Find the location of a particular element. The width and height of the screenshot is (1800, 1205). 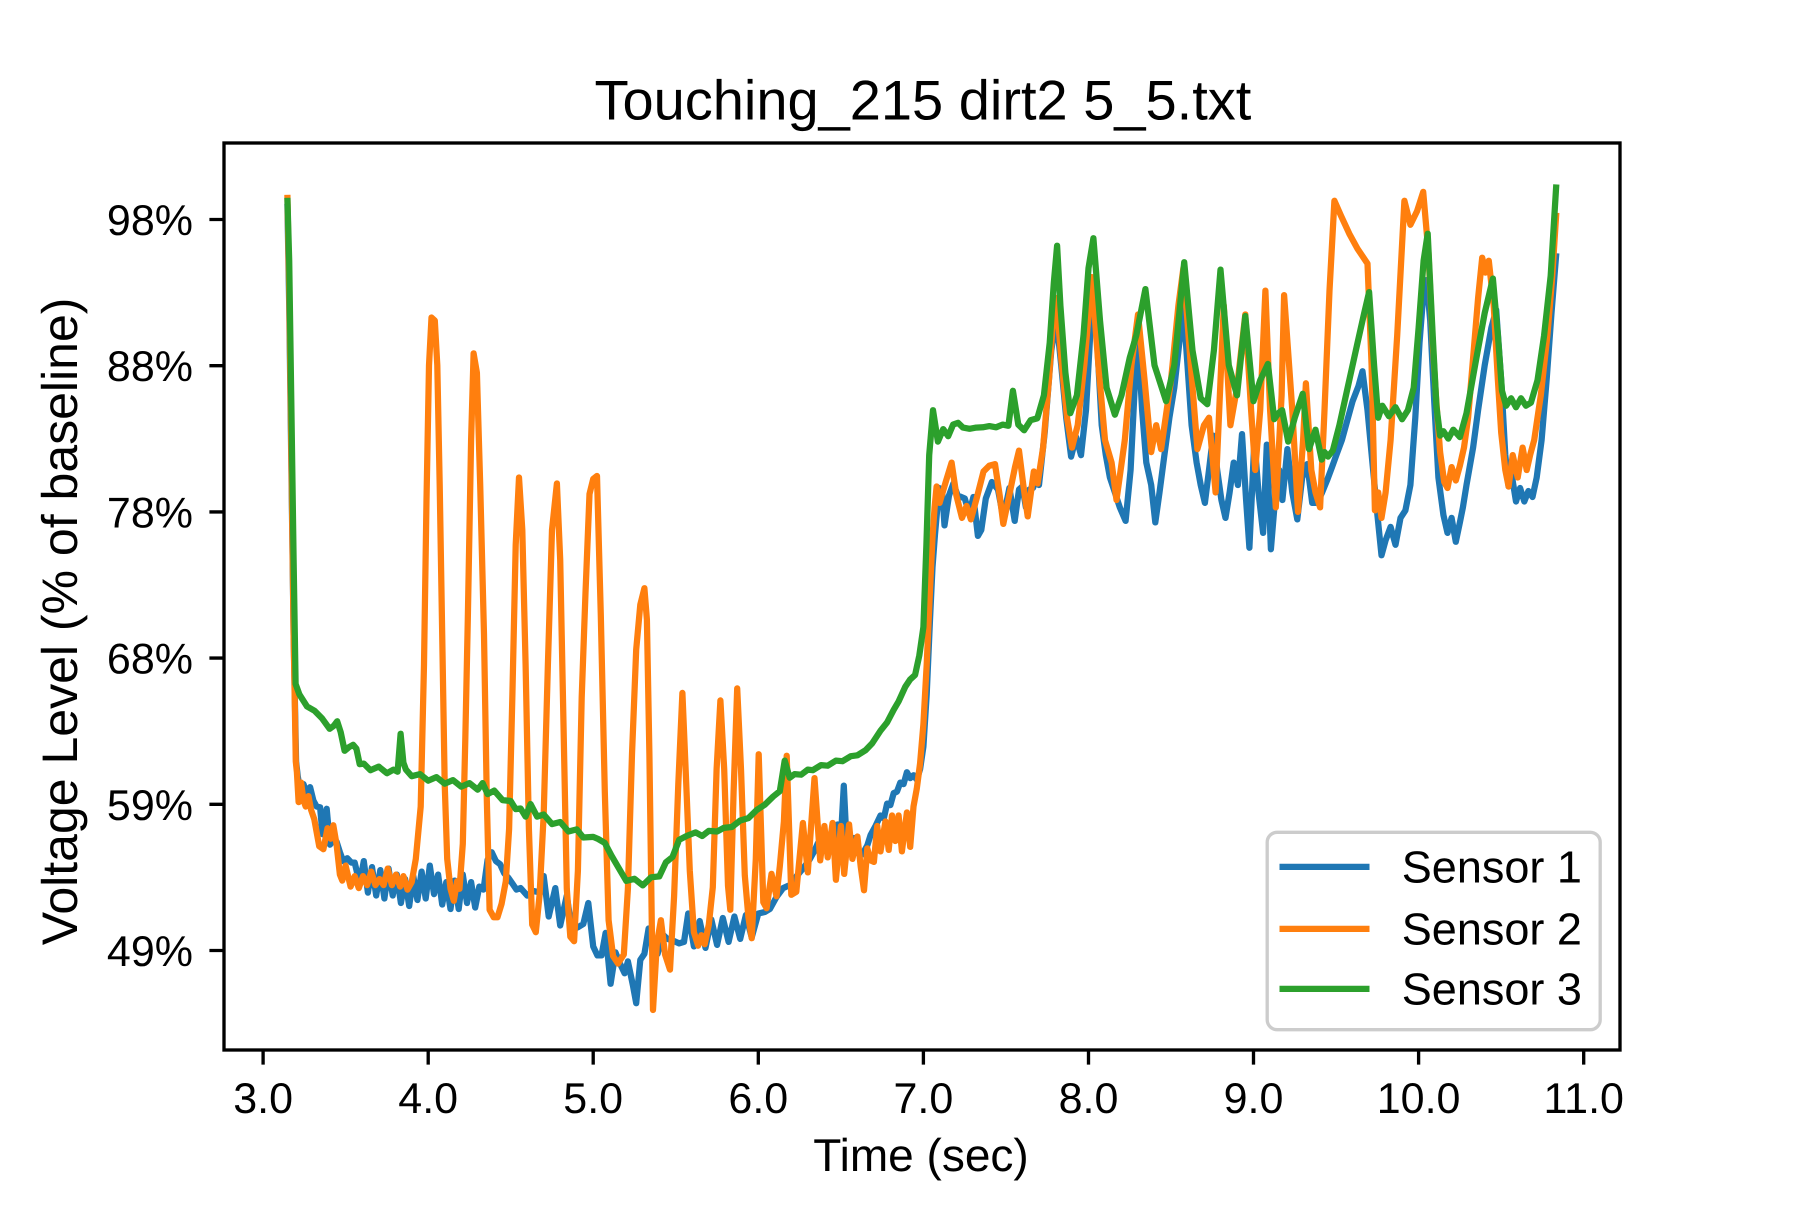

svg-text: 88% is located at coordinates (150, 367).